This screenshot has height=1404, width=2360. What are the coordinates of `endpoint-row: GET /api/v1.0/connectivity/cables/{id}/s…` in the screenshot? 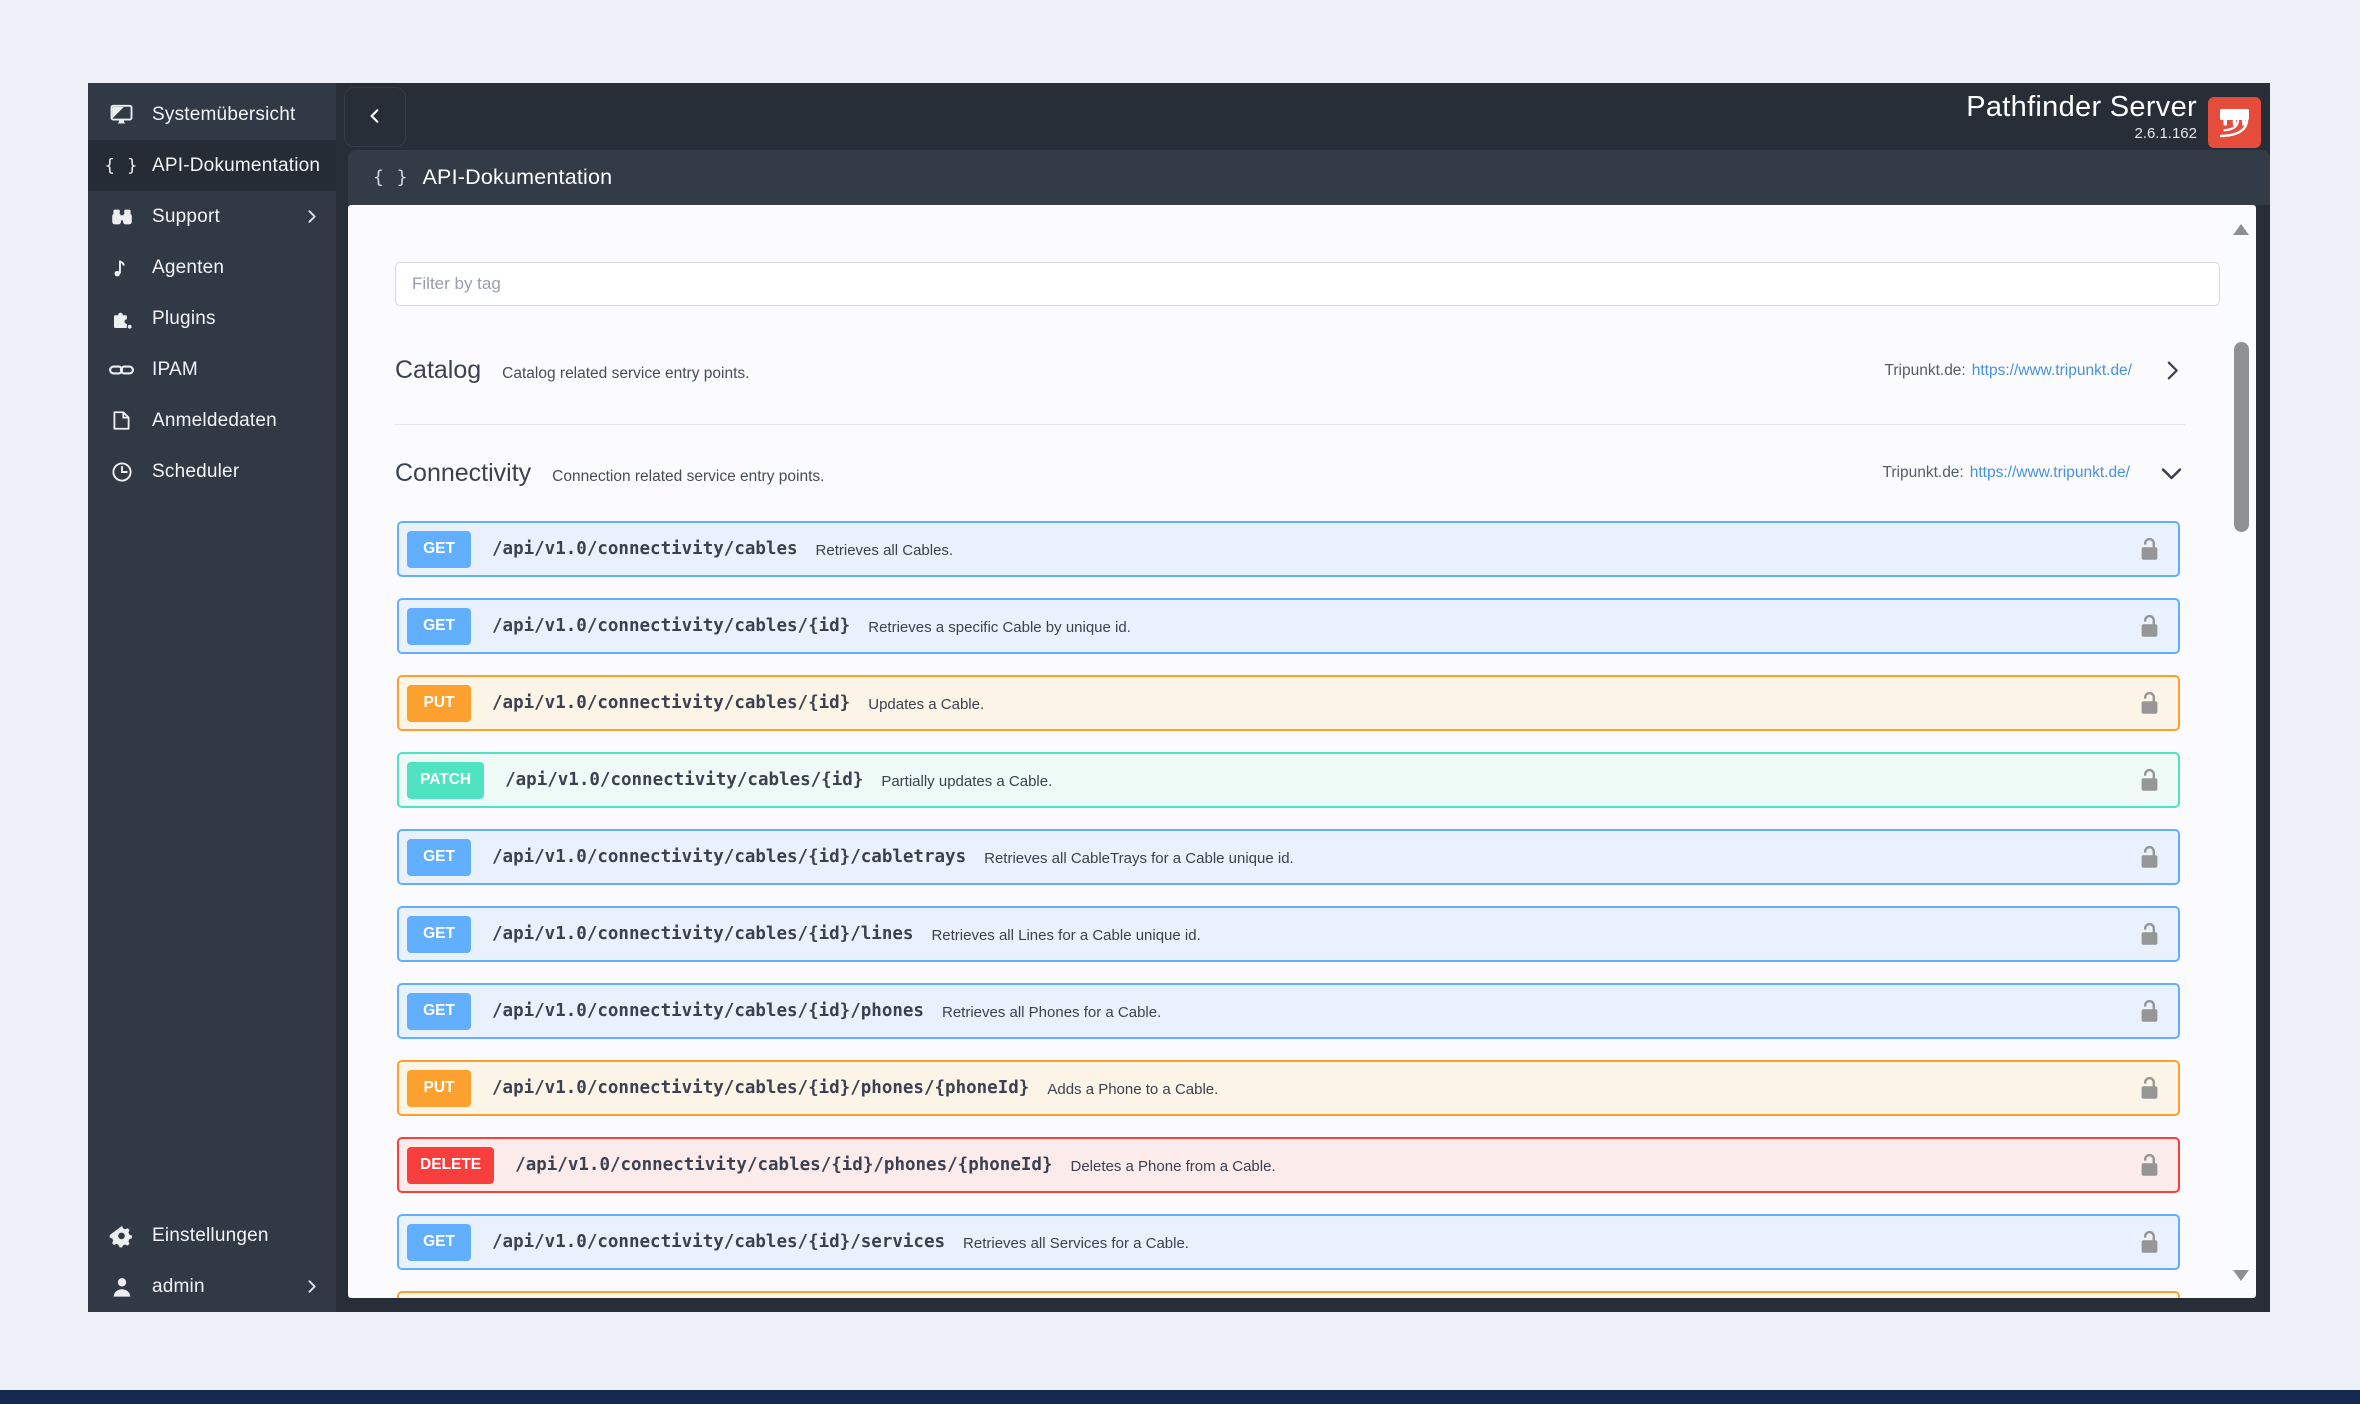 It's located at (1288, 1242).